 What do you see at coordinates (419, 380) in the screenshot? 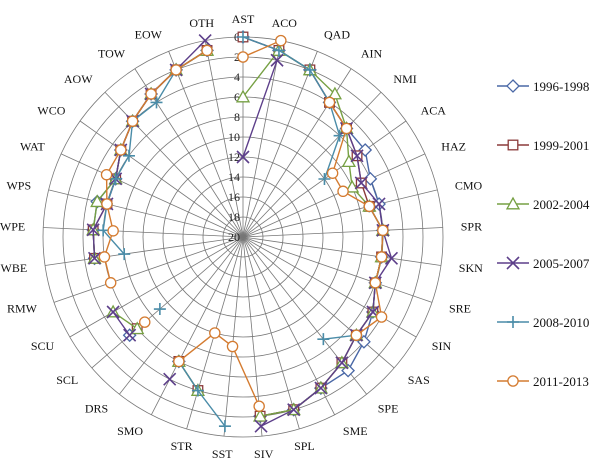
I see `category-label: SAS` at bounding box center [419, 380].